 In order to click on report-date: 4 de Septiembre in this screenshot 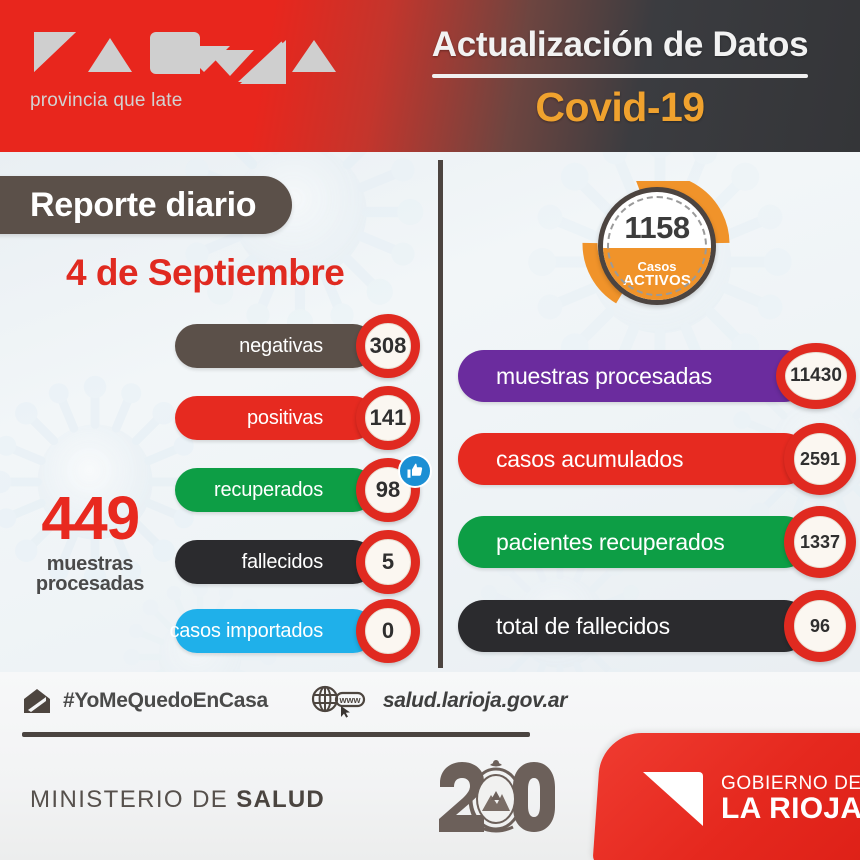, I will do `click(205, 272)`.